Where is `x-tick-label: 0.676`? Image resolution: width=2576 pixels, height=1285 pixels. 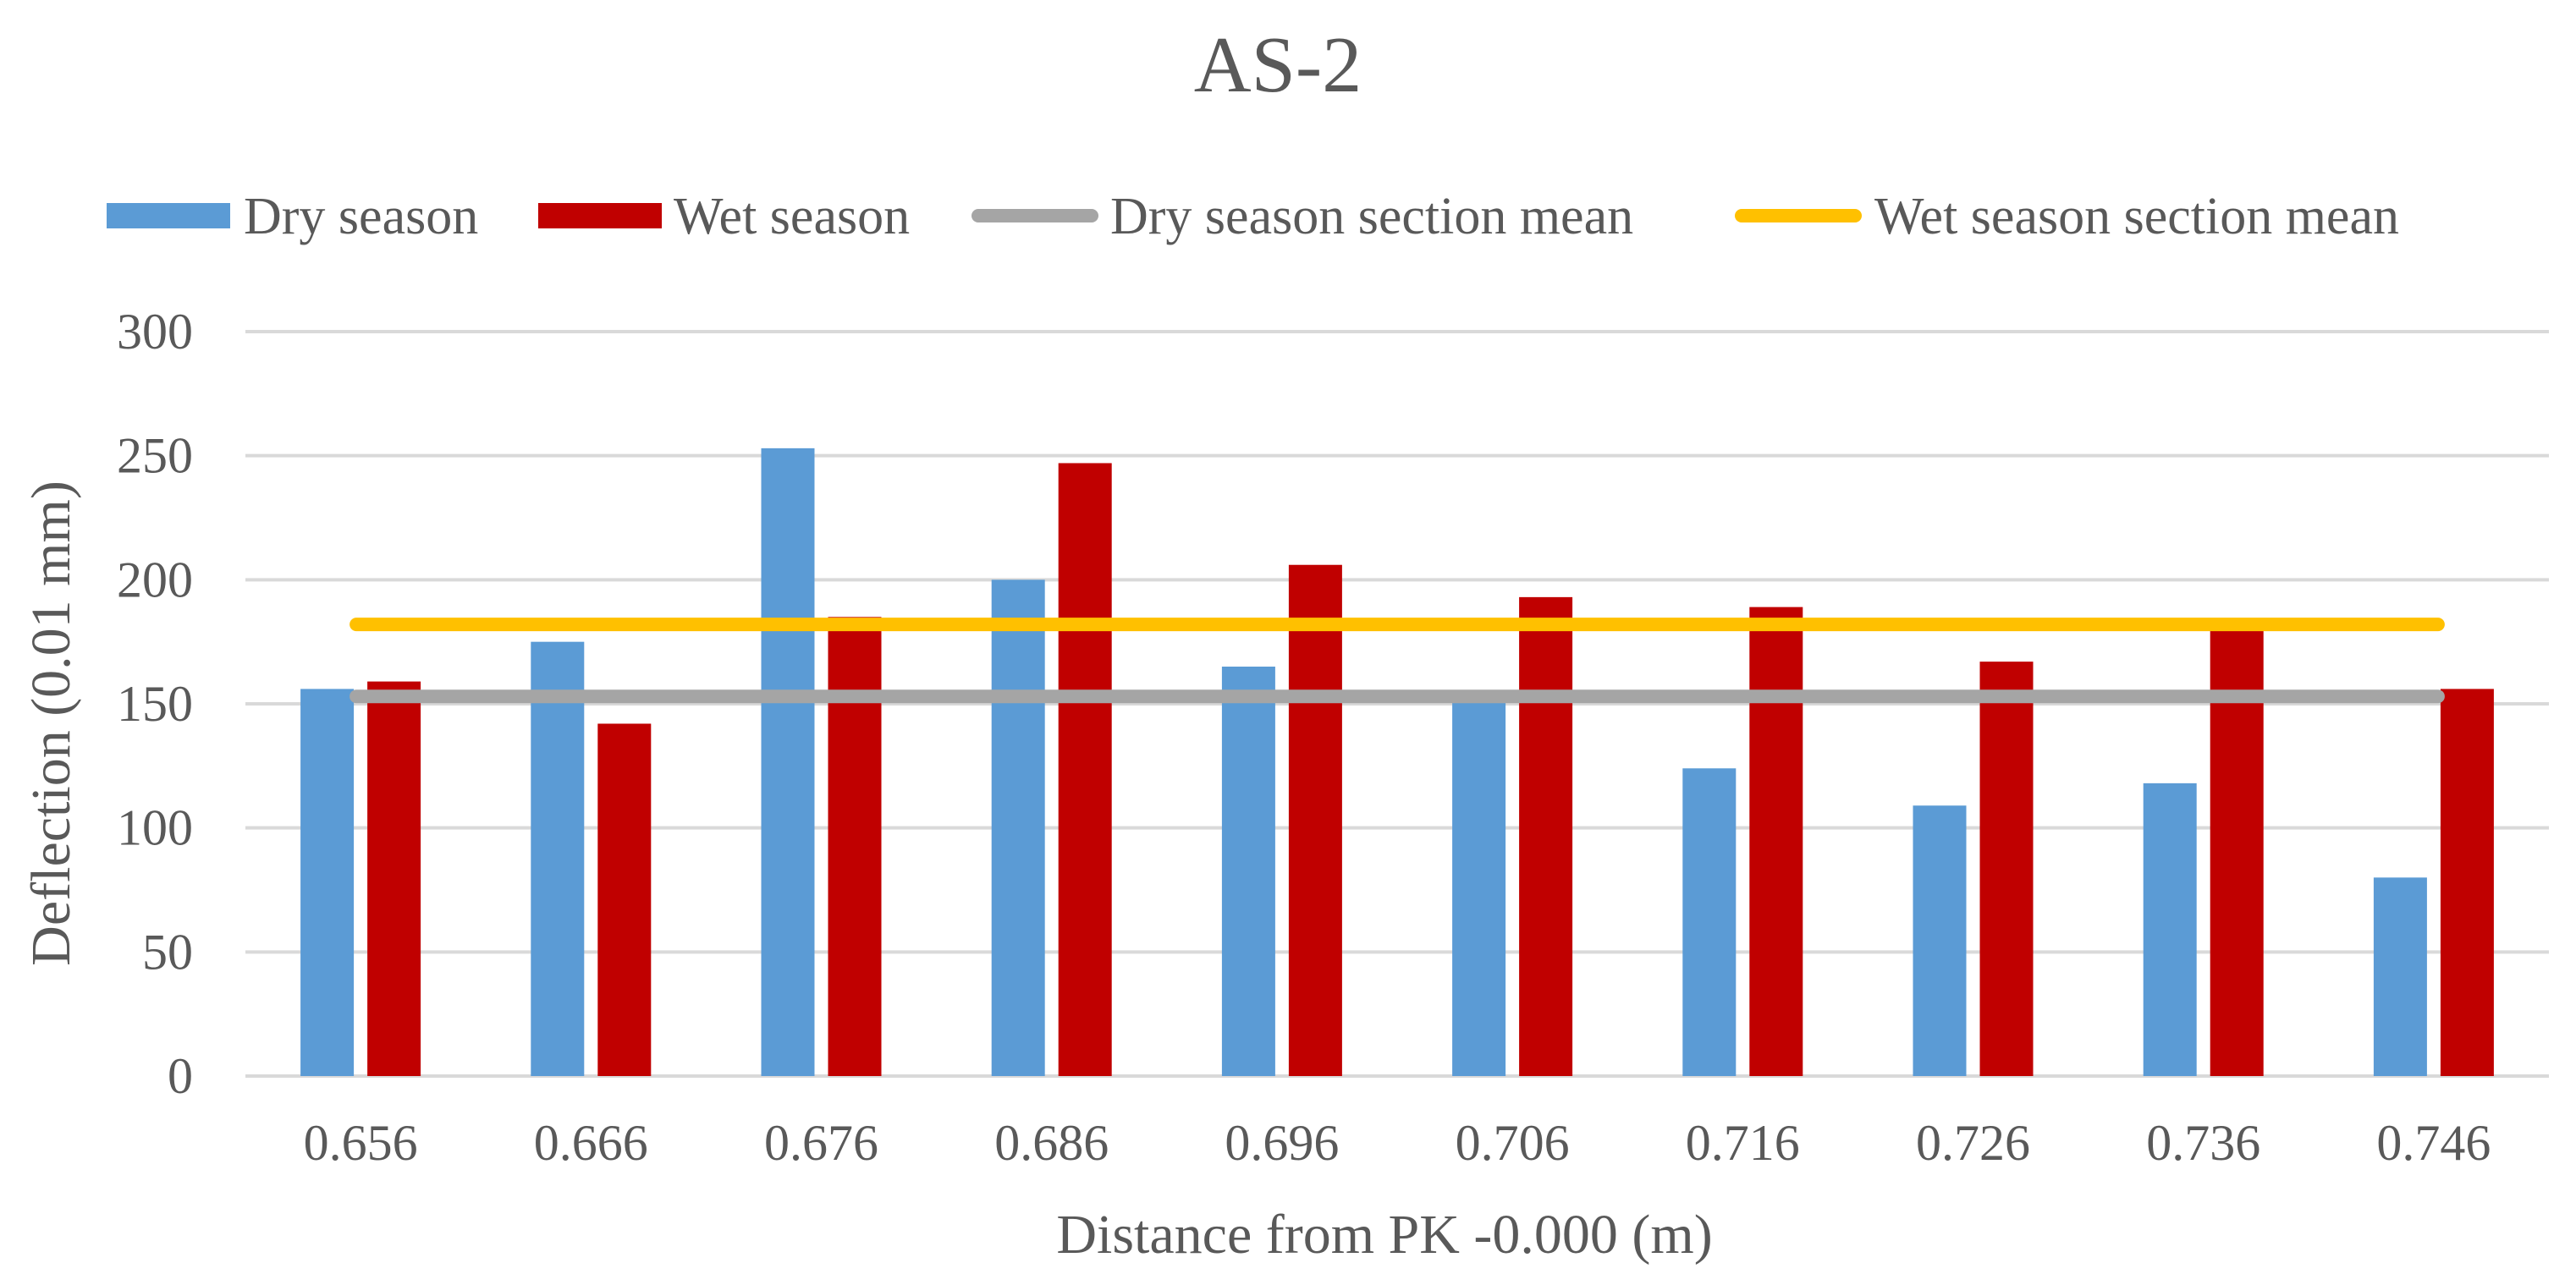 x-tick-label: 0.676 is located at coordinates (821, 1143).